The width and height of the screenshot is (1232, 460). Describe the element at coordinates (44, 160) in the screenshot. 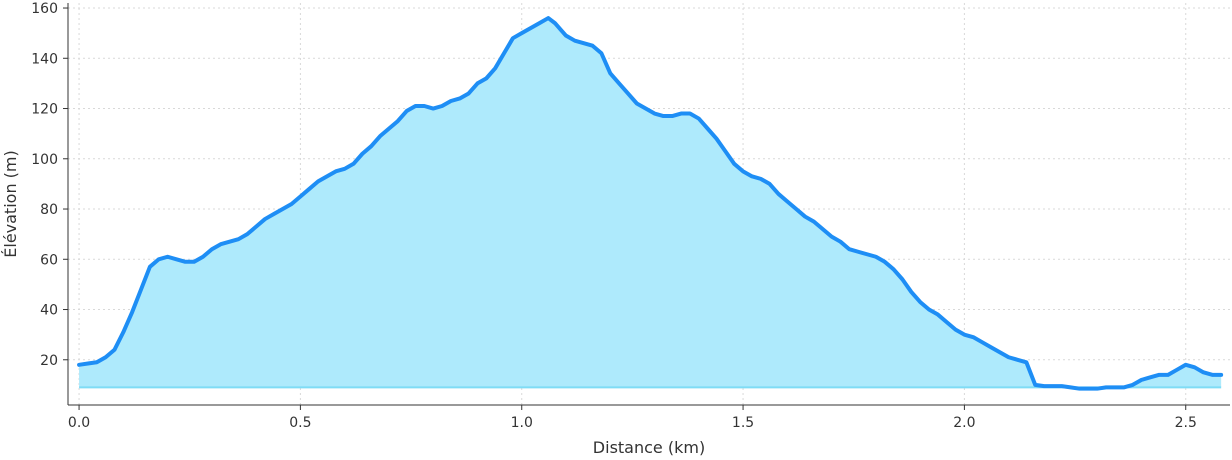

I see `y-tick-label: 100` at that location.